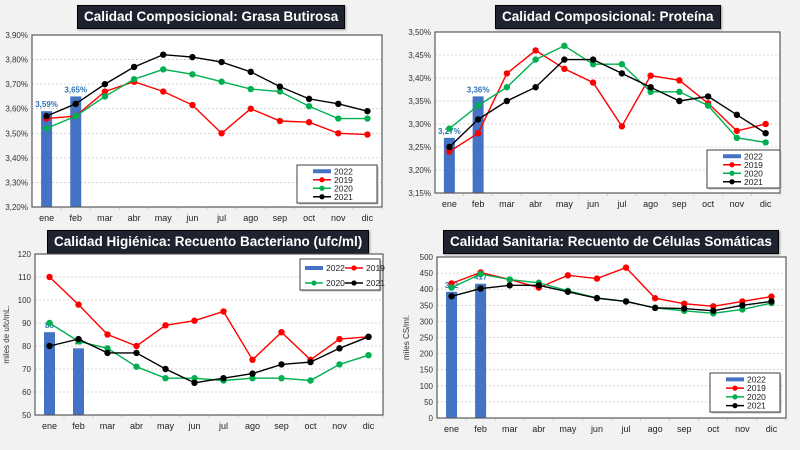 This screenshot has width=800, height=450. What do you see at coordinates (207, 99) in the screenshot?
I see `line-2020` at bounding box center [207, 99].